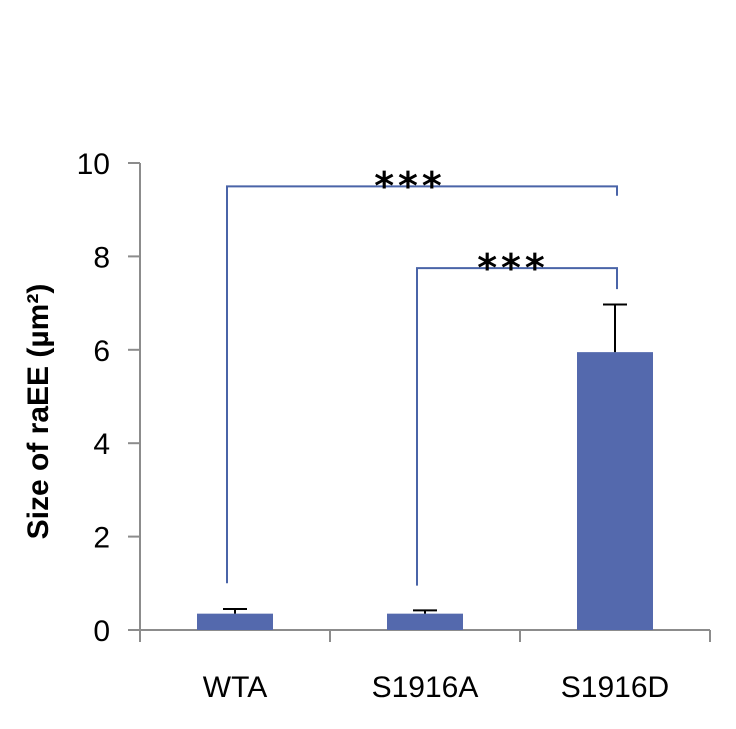  What do you see at coordinates (38, 412) in the screenshot?
I see `y-axis-title: Size of raEE (µm²)` at bounding box center [38, 412].